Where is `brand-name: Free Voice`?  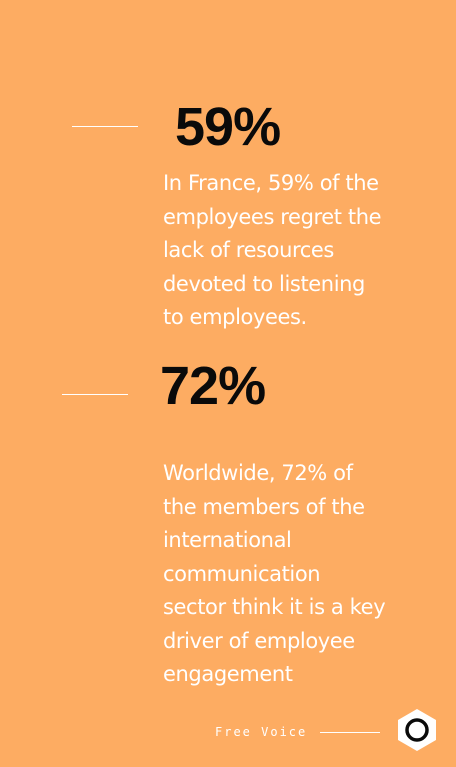
brand-name: Free Voice is located at coordinates (261, 732).